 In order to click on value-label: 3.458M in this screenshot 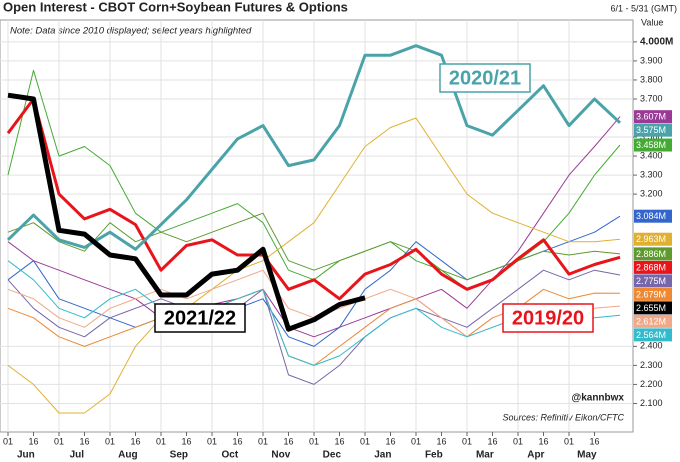, I will do `click(651, 145)`.